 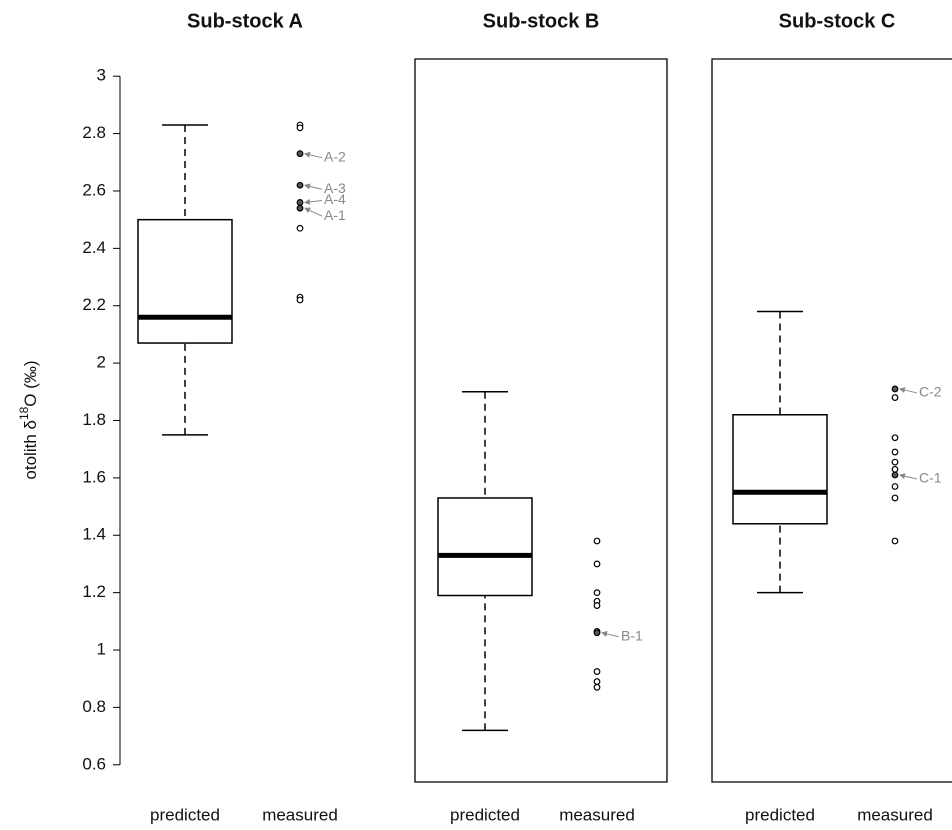 What do you see at coordinates (101, 649) in the screenshot?
I see `y-tick-label: 1` at bounding box center [101, 649].